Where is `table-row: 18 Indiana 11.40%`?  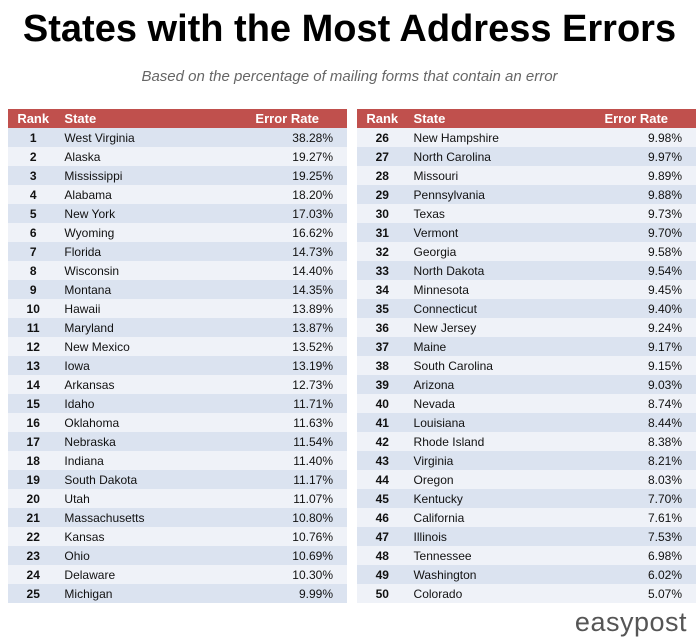 table-row: 18 Indiana 11.40% is located at coordinates (177, 460).